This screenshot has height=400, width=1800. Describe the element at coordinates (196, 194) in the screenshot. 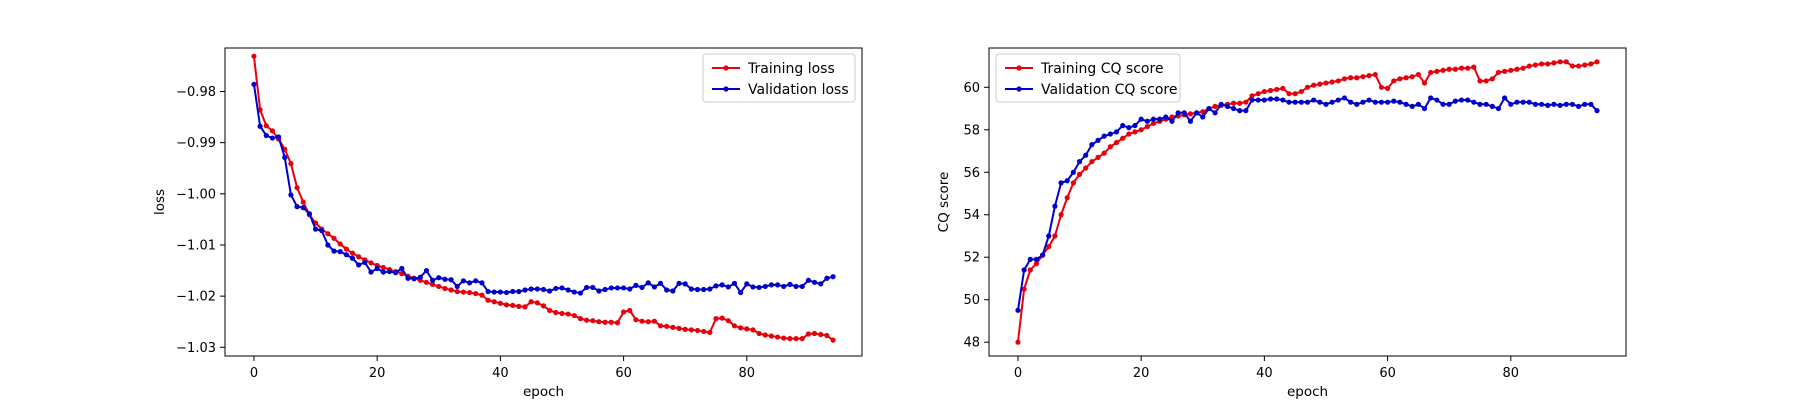

I see `loss-y-tick-label: −1.00` at that location.